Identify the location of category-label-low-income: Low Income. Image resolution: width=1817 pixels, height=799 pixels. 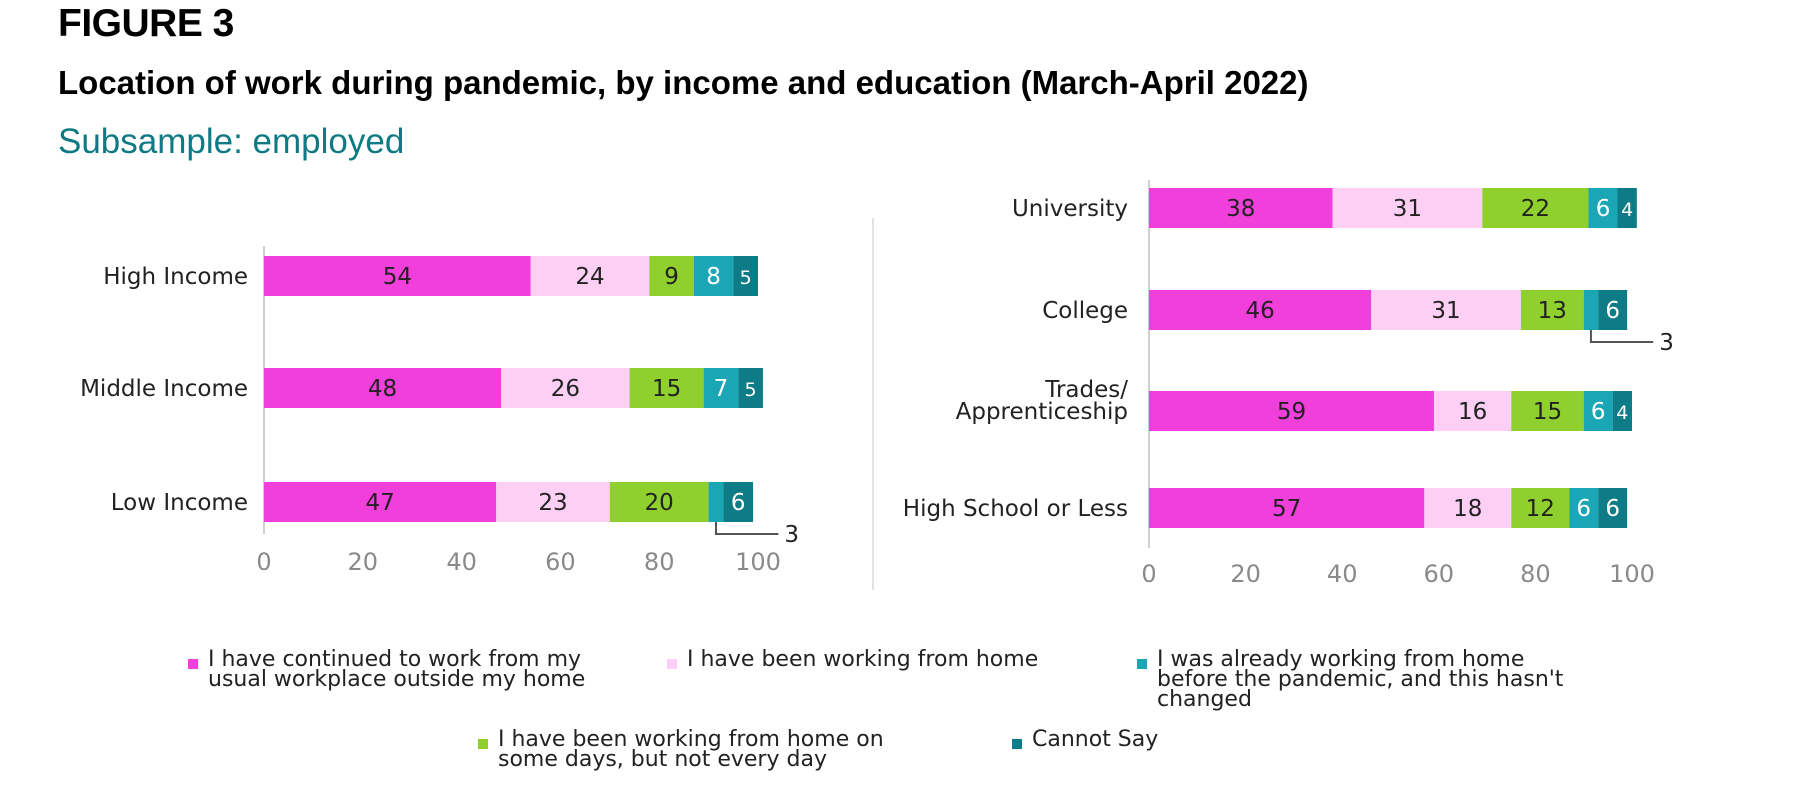
(179, 503).